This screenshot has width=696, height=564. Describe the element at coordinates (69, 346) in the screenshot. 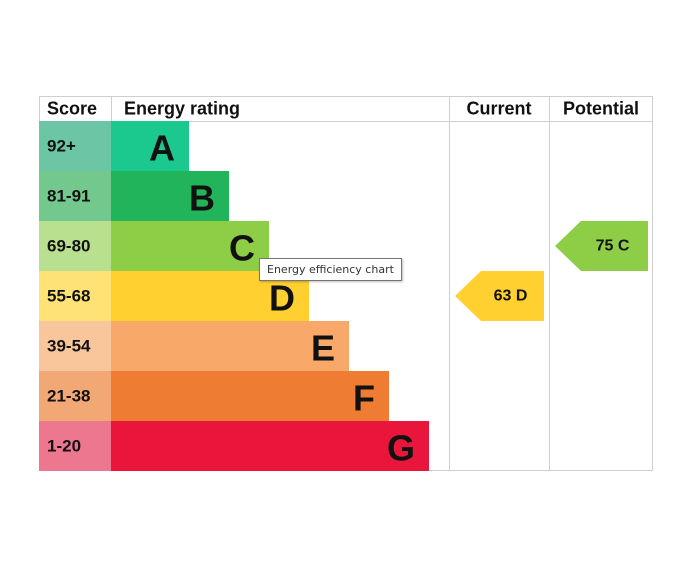

I see `score-label-e: 39-54` at that location.